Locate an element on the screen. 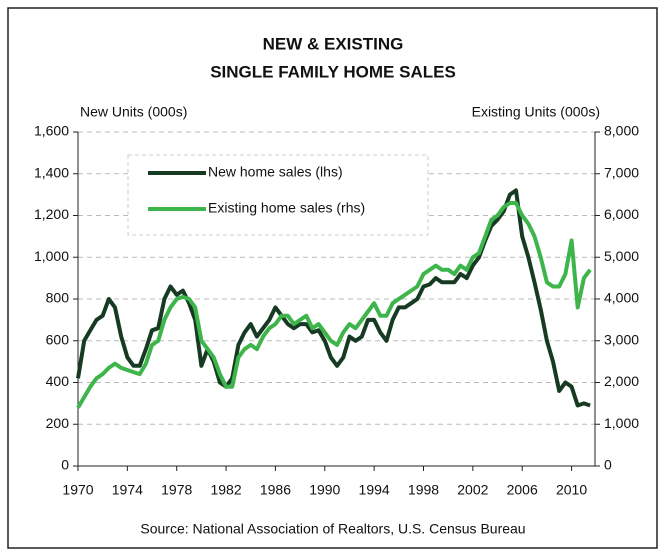 This screenshot has height=558, width=665. legend-box is located at coordinates (278, 195).